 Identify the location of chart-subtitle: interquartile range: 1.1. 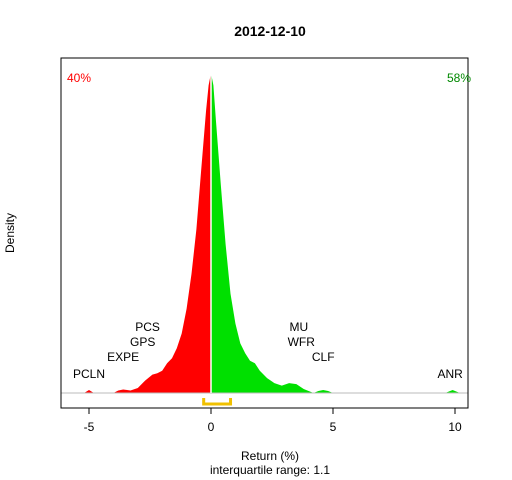
(270, 470).